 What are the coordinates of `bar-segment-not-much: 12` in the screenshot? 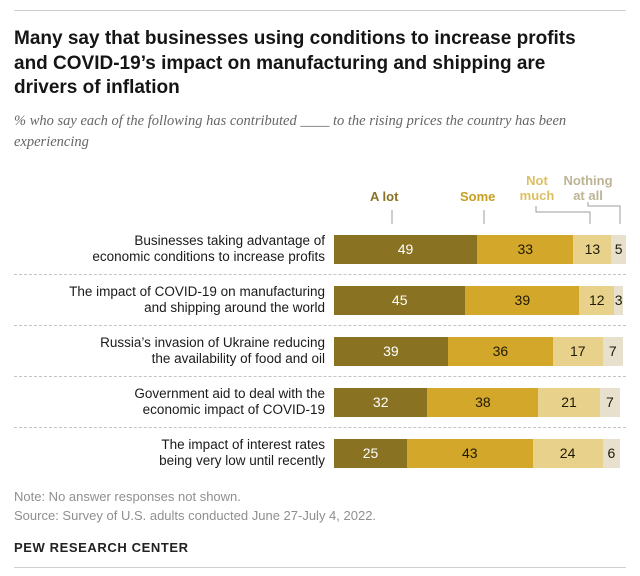 It's located at (597, 300).